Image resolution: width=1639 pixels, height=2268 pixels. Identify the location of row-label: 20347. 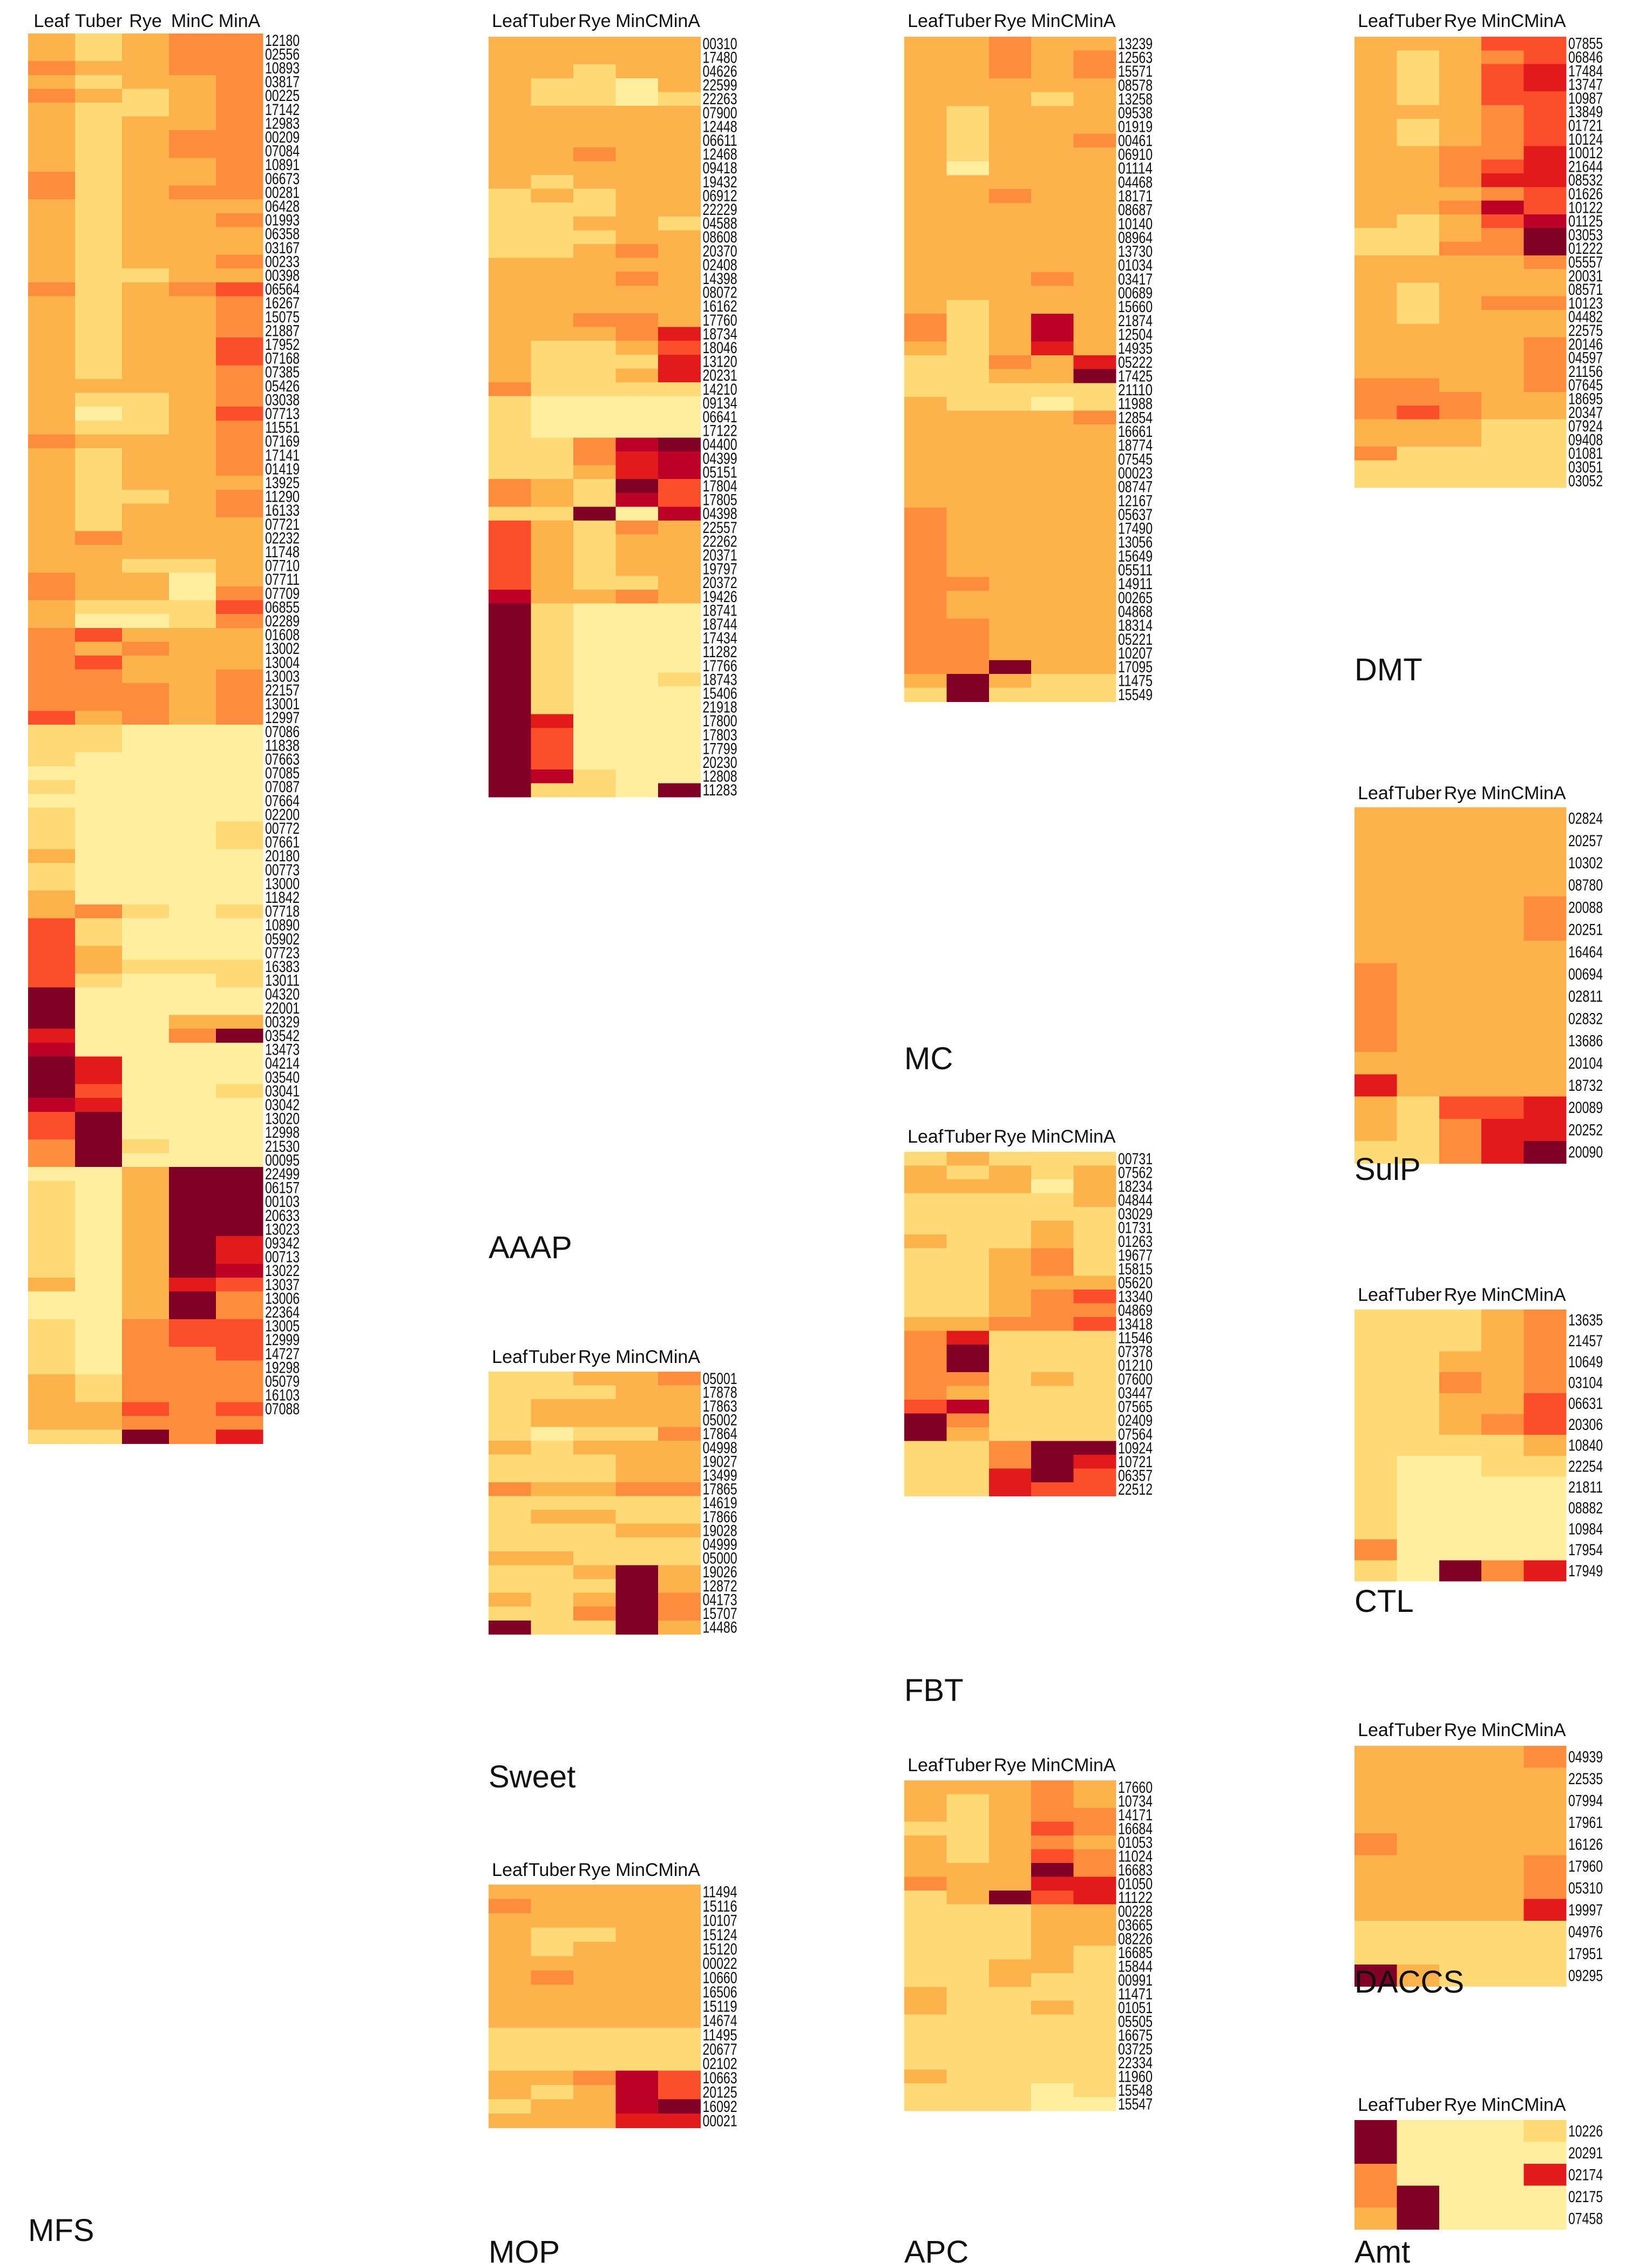
(1585, 413).